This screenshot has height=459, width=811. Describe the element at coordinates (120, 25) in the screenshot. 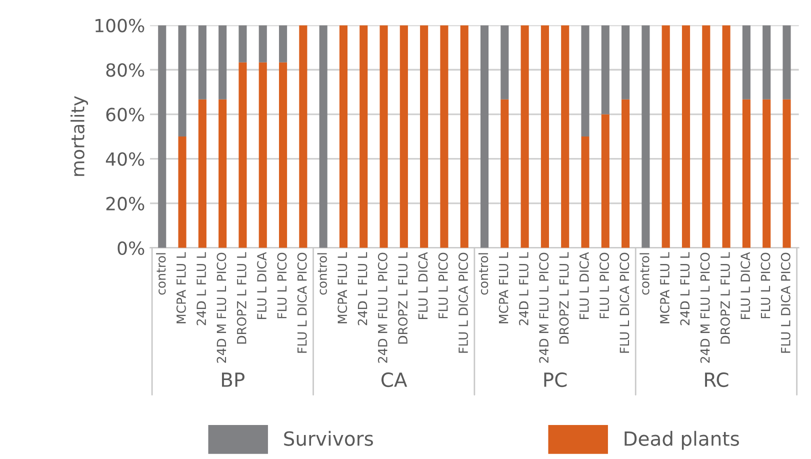

I see `y-tick-label: 100%` at that location.